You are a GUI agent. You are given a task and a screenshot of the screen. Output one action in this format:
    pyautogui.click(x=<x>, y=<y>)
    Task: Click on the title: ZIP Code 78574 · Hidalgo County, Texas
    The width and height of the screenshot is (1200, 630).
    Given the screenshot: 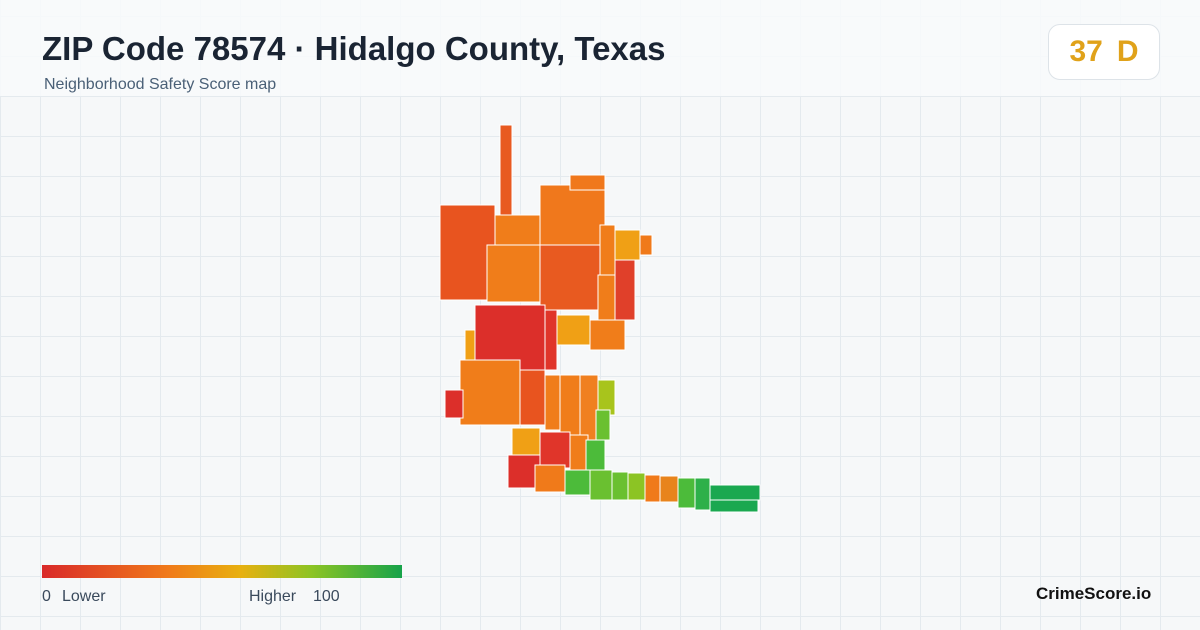 What is the action you would take?
    pyautogui.click(x=354, y=48)
    